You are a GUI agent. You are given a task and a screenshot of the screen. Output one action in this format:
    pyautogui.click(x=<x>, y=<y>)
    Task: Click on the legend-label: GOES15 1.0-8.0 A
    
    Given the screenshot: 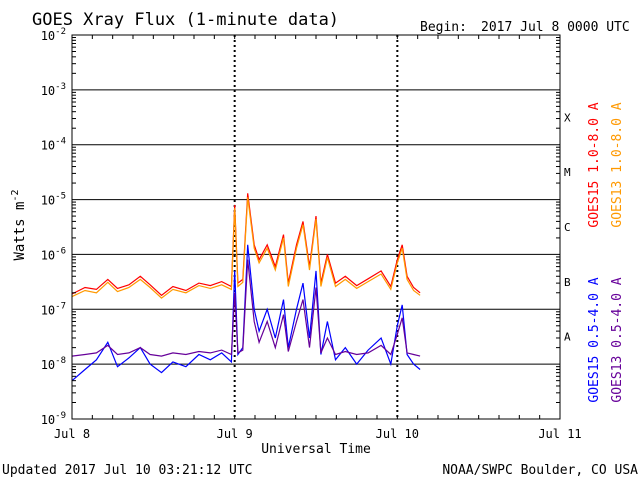 What is the action you would take?
    pyautogui.click(x=594, y=164)
    